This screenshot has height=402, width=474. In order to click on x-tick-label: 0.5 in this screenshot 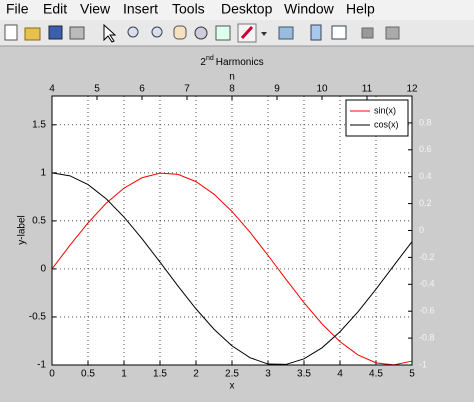, I will do `click(88, 374)`.